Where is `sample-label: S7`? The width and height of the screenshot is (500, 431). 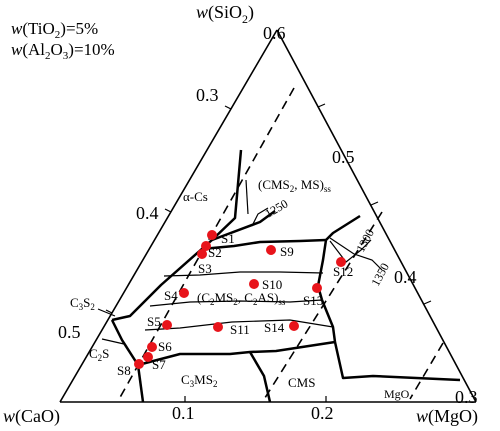 sample-label: S7 is located at coordinates (159, 364).